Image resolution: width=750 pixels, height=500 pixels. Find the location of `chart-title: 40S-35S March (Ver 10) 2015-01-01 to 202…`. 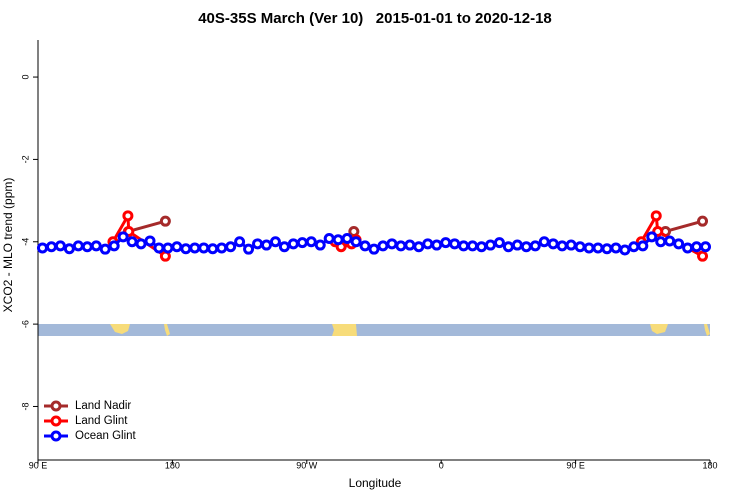

chart-title: 40S-35S March (Ver 10) 2015-01-01 to 202… is located at coordinates (375, 18).